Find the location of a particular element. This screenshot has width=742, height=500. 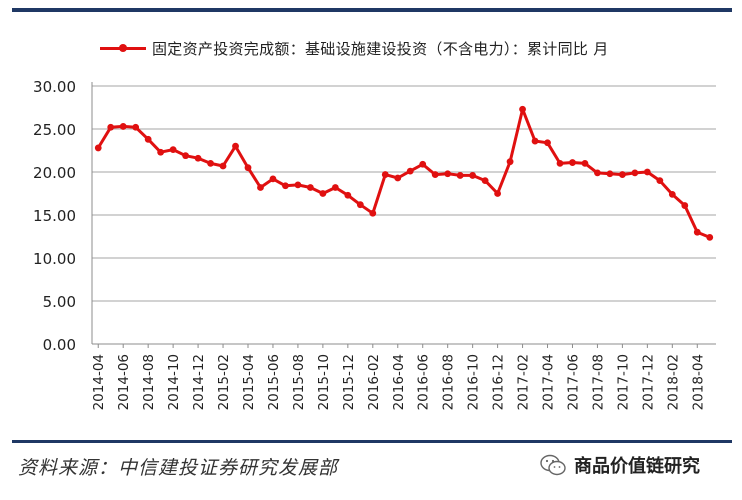

x-tick-label: 2014-10 is located at coordinates (174, 382).